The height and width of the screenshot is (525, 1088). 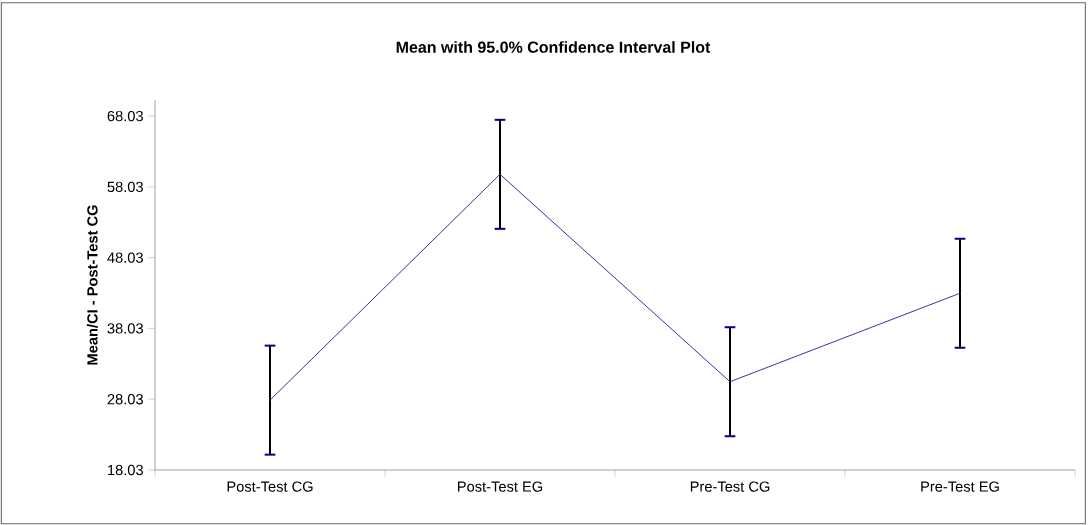 I want to click on y-tick-label: 18.03, so click(x=125, y=470).